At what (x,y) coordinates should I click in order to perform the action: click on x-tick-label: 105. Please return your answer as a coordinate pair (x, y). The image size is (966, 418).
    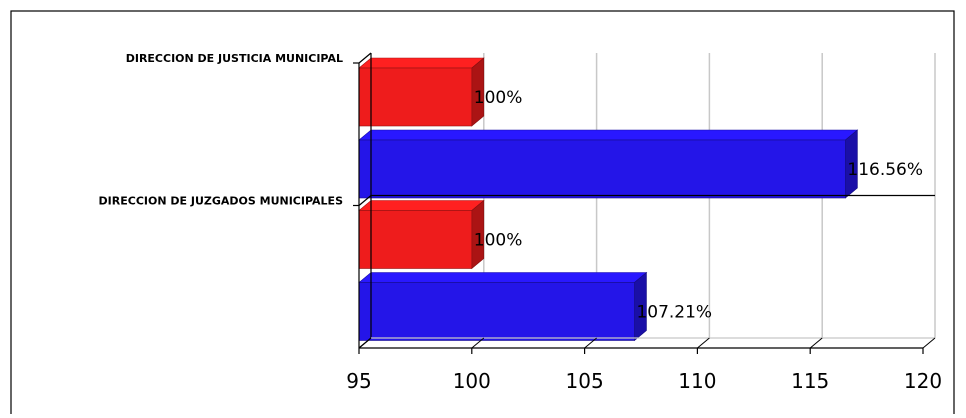
    Looking at the image, I should click on (585, 381).